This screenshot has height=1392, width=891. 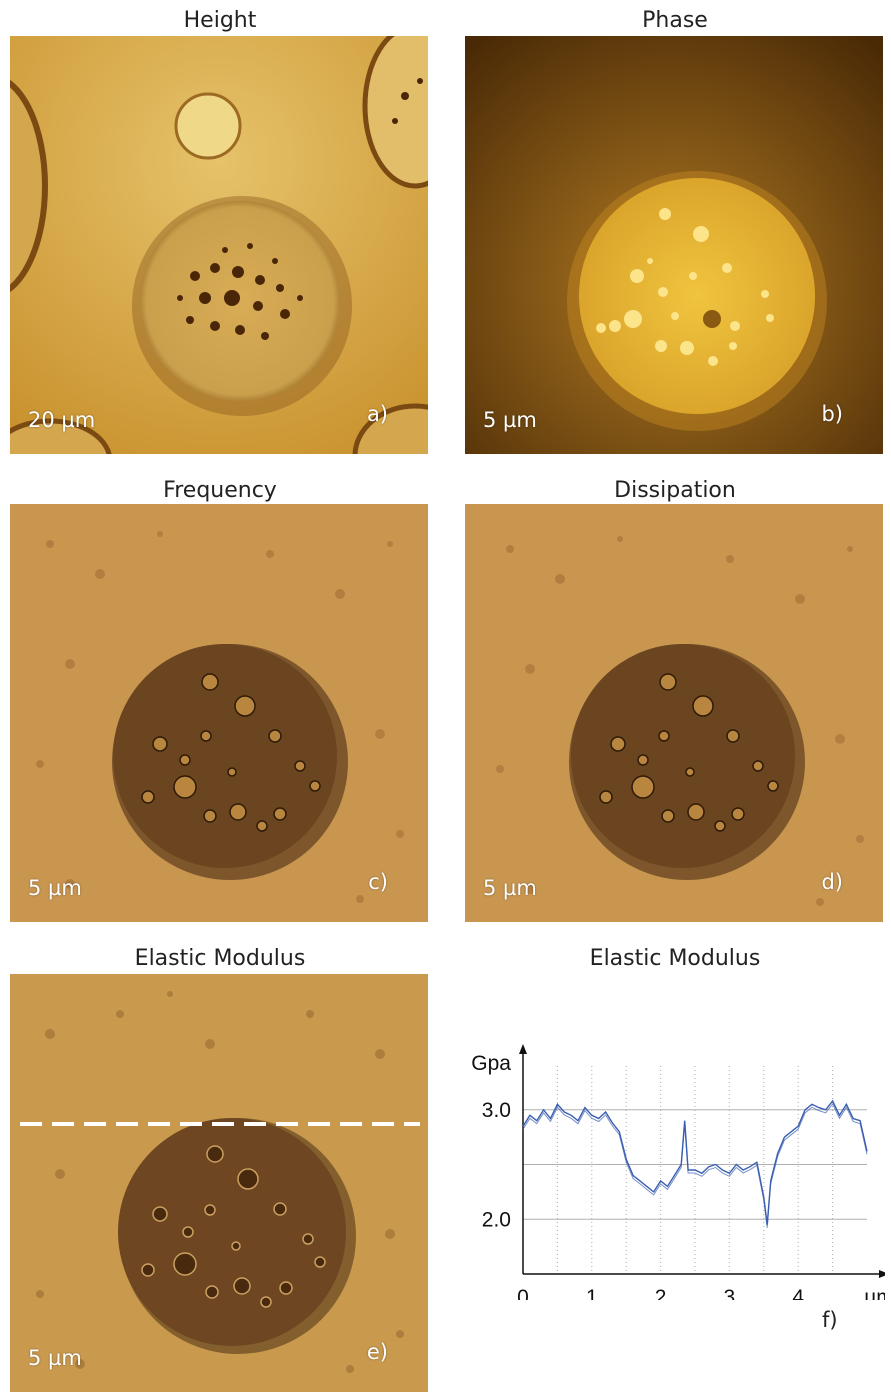 What do you see at coordinates (491, 1063) in the screenshot?
I see `y-axis-label: Gpa` at bounding box center [491, 1063].